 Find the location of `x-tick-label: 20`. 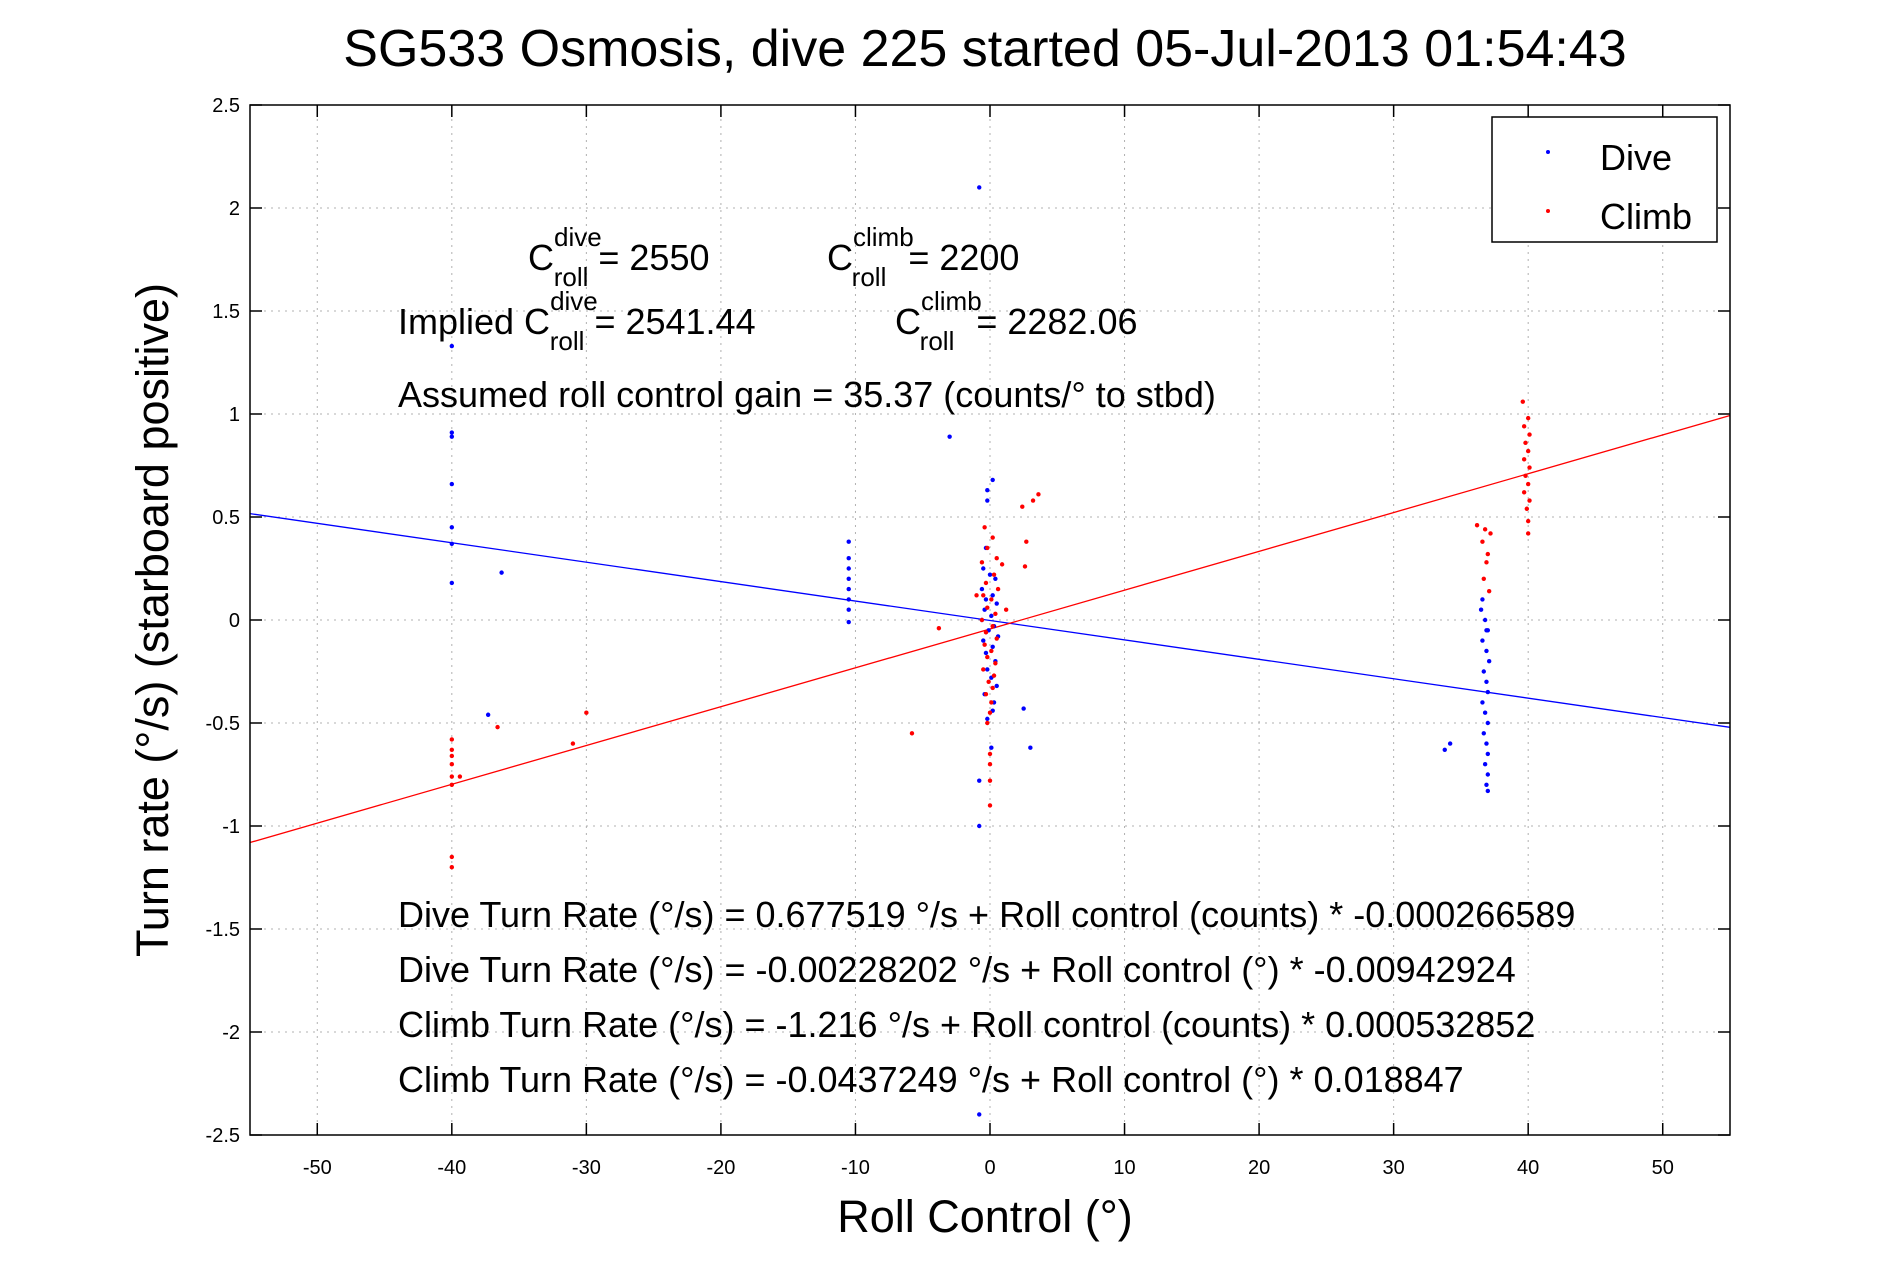

x-tick-label: 20 is located at coordinates (1259, 1168).